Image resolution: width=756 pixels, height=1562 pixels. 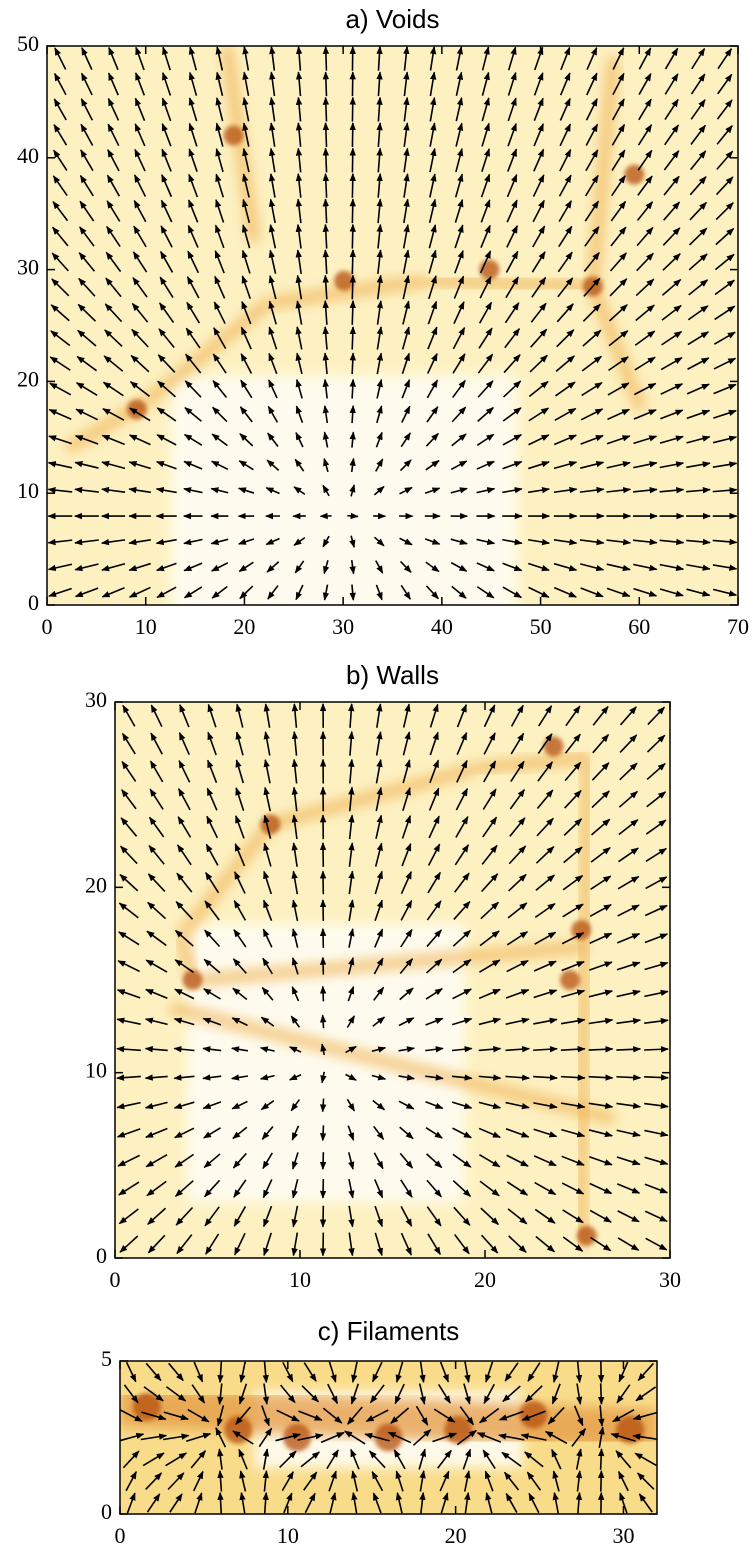 What do you see at coordinates (96, 699) in the screenshot?
I see `y-tick-label: 30` at bounding box center [96, 699].